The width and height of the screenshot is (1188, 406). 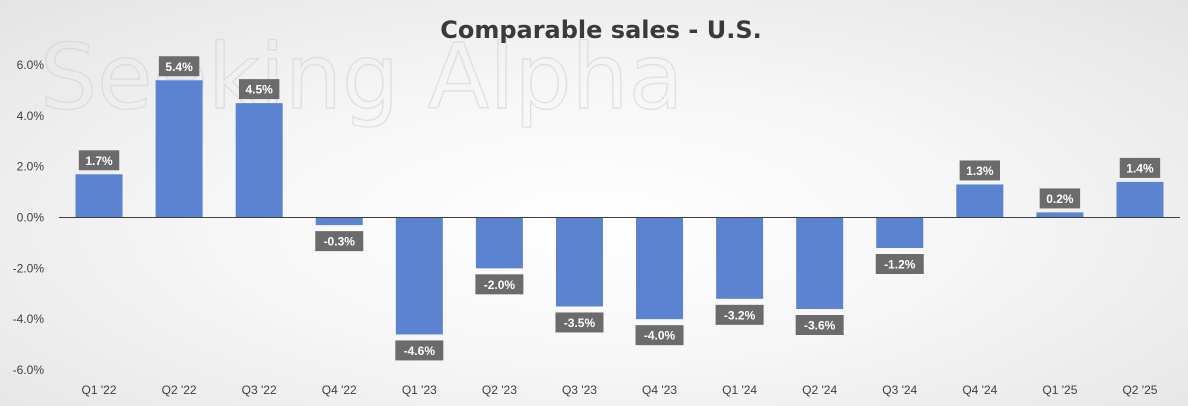 What do you see at coordinates (31, 167) in the screenshot?
I see `y-tick-label: 2.0%` at bounding box center [31, 167].